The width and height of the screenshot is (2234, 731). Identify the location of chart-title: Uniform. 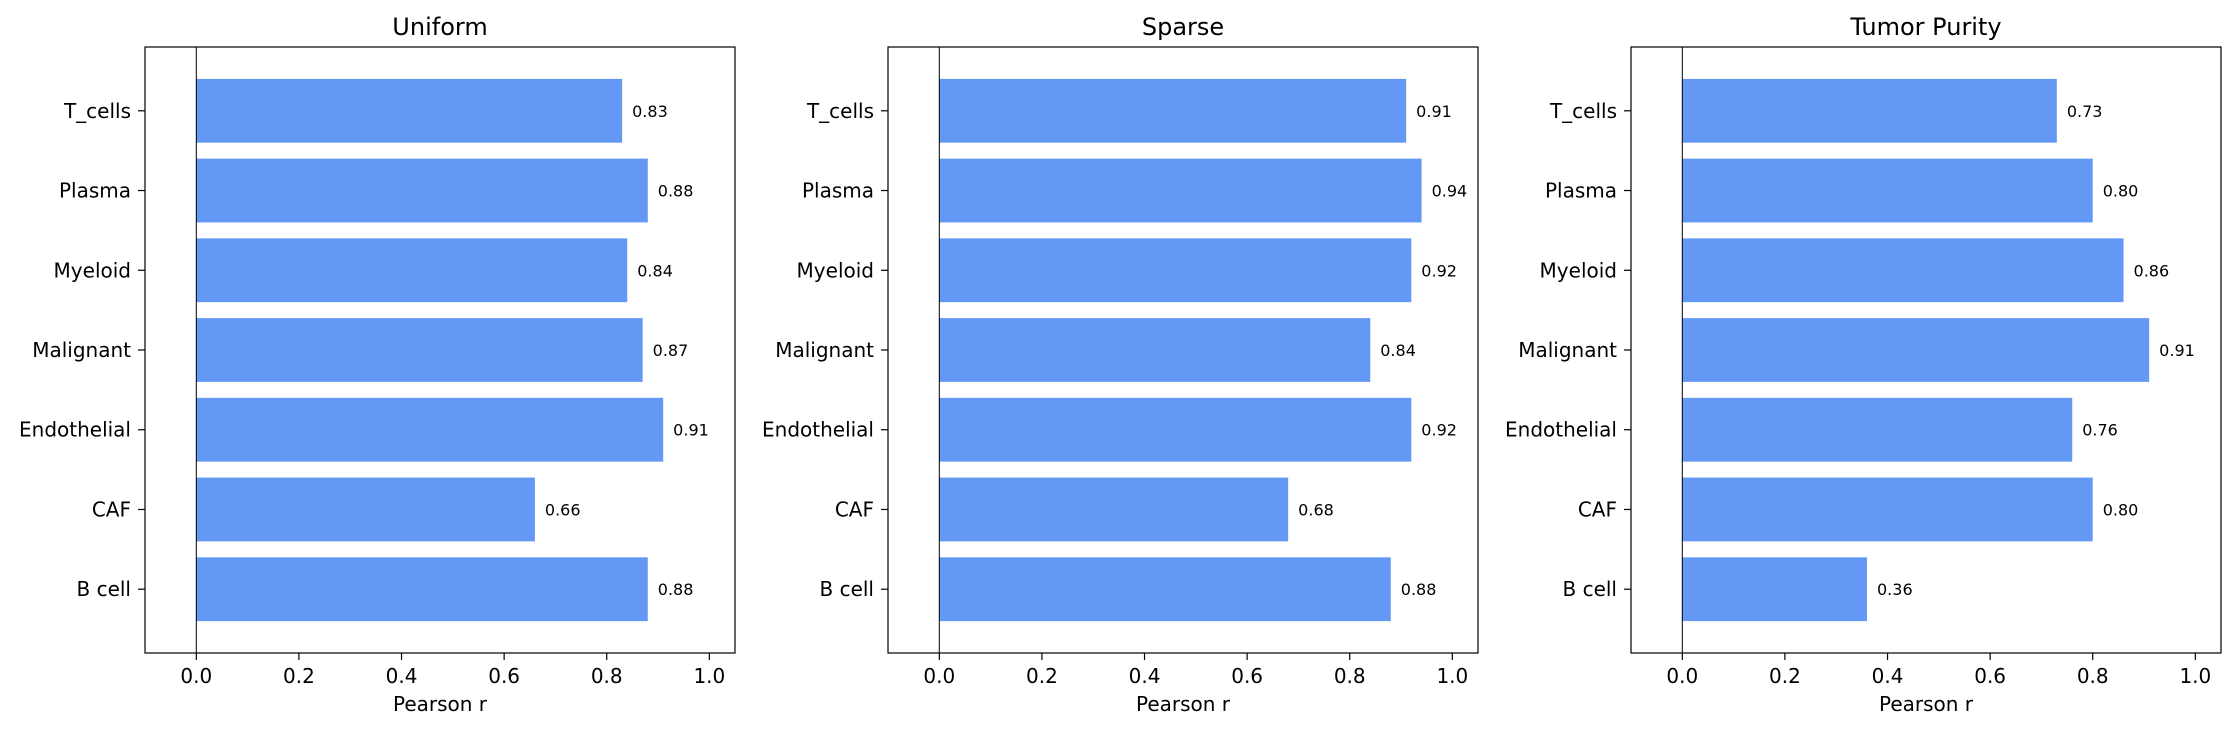
(439, 27).